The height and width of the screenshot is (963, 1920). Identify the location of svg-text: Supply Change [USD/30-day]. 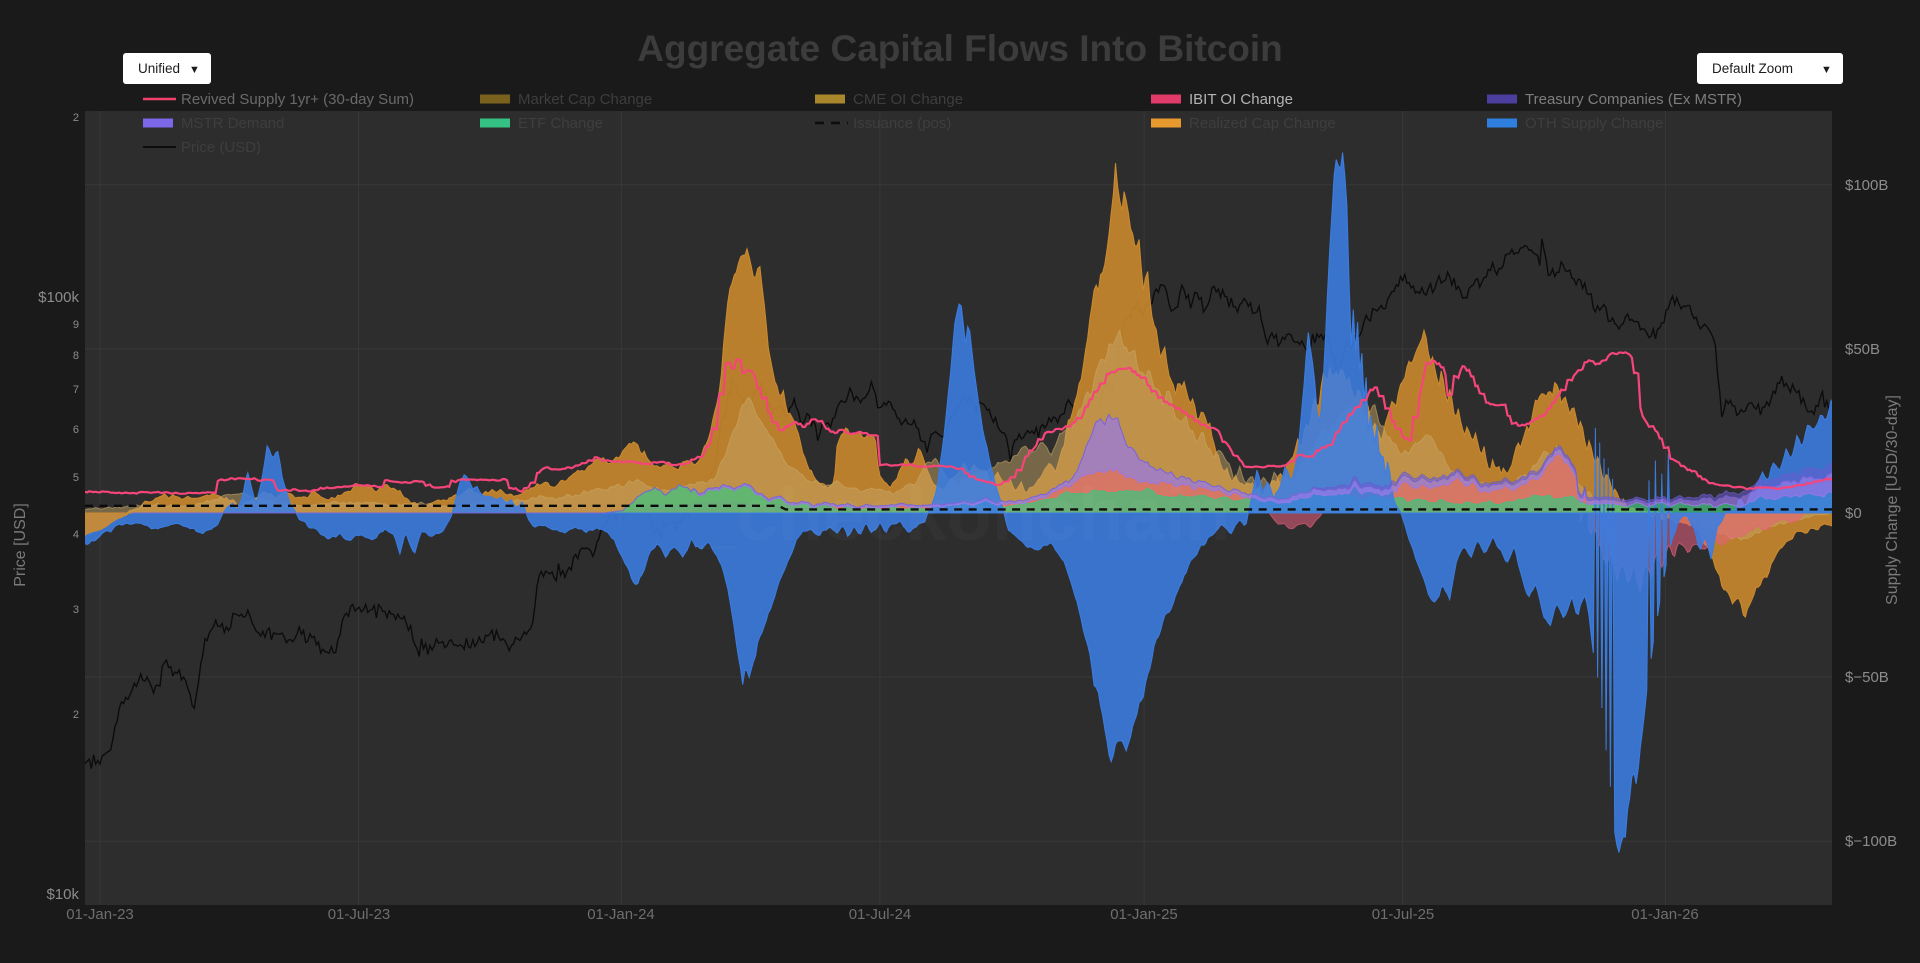
(1892, 500).